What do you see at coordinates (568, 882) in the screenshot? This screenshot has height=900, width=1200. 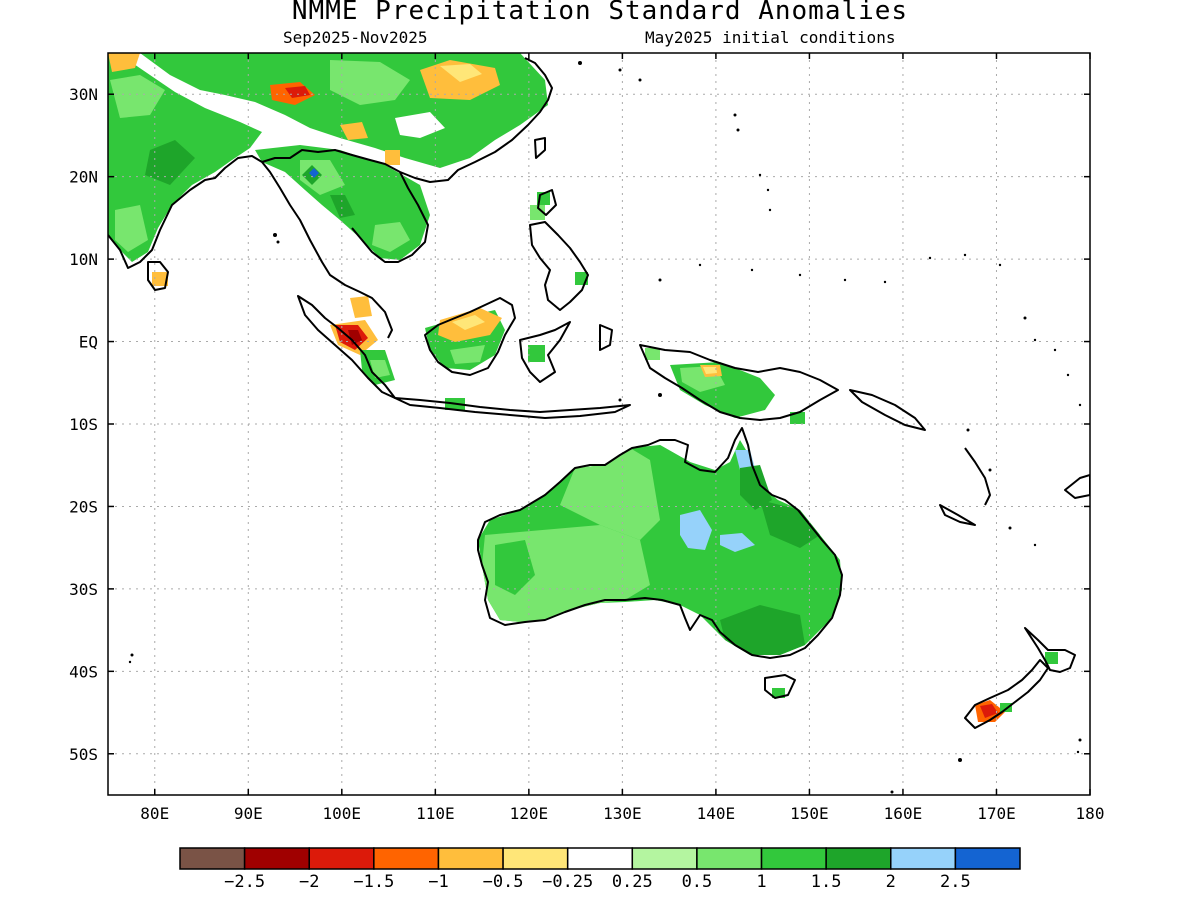 I see `colorbar-label: −0.25` at bounding box center [568, 882].